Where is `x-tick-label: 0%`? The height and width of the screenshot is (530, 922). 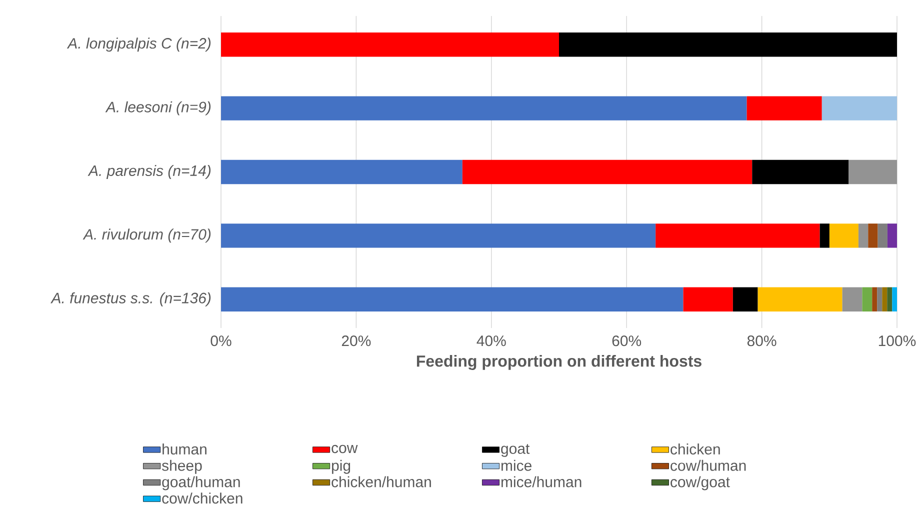 x-tick-label: 0% is located at coordinates (221, 341).